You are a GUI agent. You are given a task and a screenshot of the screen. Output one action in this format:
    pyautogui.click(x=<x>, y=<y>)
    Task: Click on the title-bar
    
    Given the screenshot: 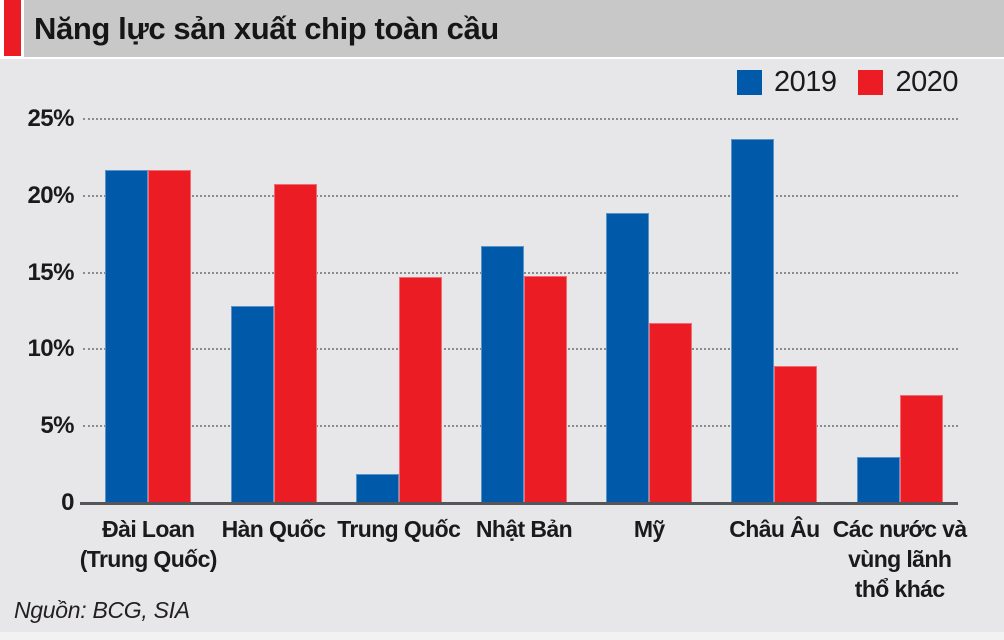 What is the action you would take?
    pyautogui.click(x=514, y=28)
    